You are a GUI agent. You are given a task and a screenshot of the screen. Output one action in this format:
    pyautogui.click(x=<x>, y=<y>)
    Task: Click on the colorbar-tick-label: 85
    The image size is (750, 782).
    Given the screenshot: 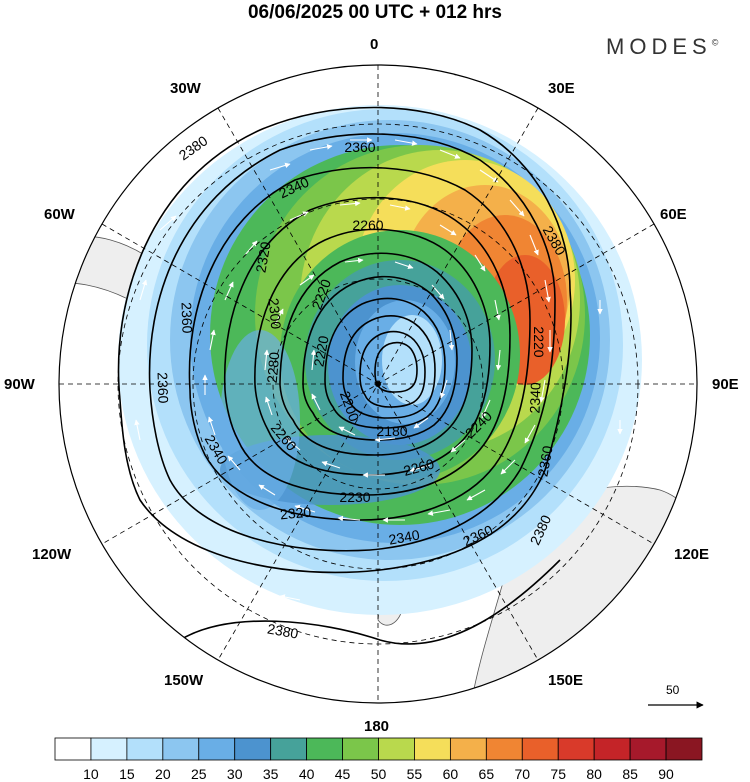 What is the action you would take?
    pyautogui.click(x=630, y=774)
    